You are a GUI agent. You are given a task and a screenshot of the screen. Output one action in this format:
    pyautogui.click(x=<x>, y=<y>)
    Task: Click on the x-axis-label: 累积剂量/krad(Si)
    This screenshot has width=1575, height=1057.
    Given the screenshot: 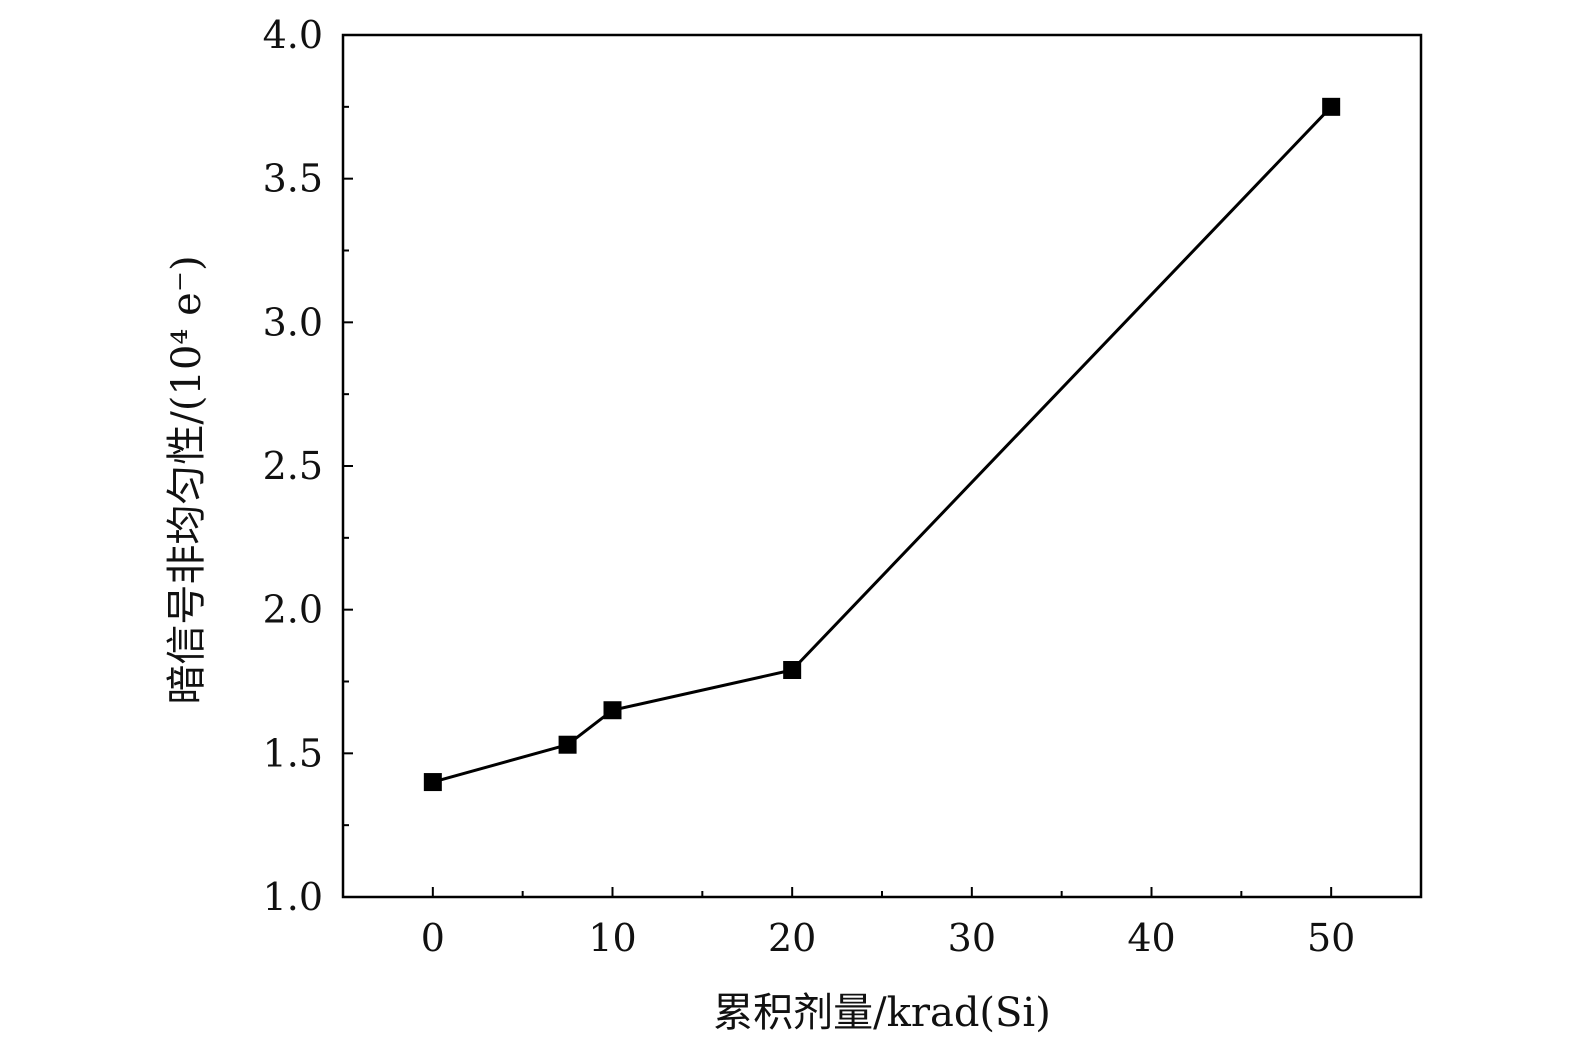 What is the action you would take?
    pyautogui.click(x=882, y=1013)
    